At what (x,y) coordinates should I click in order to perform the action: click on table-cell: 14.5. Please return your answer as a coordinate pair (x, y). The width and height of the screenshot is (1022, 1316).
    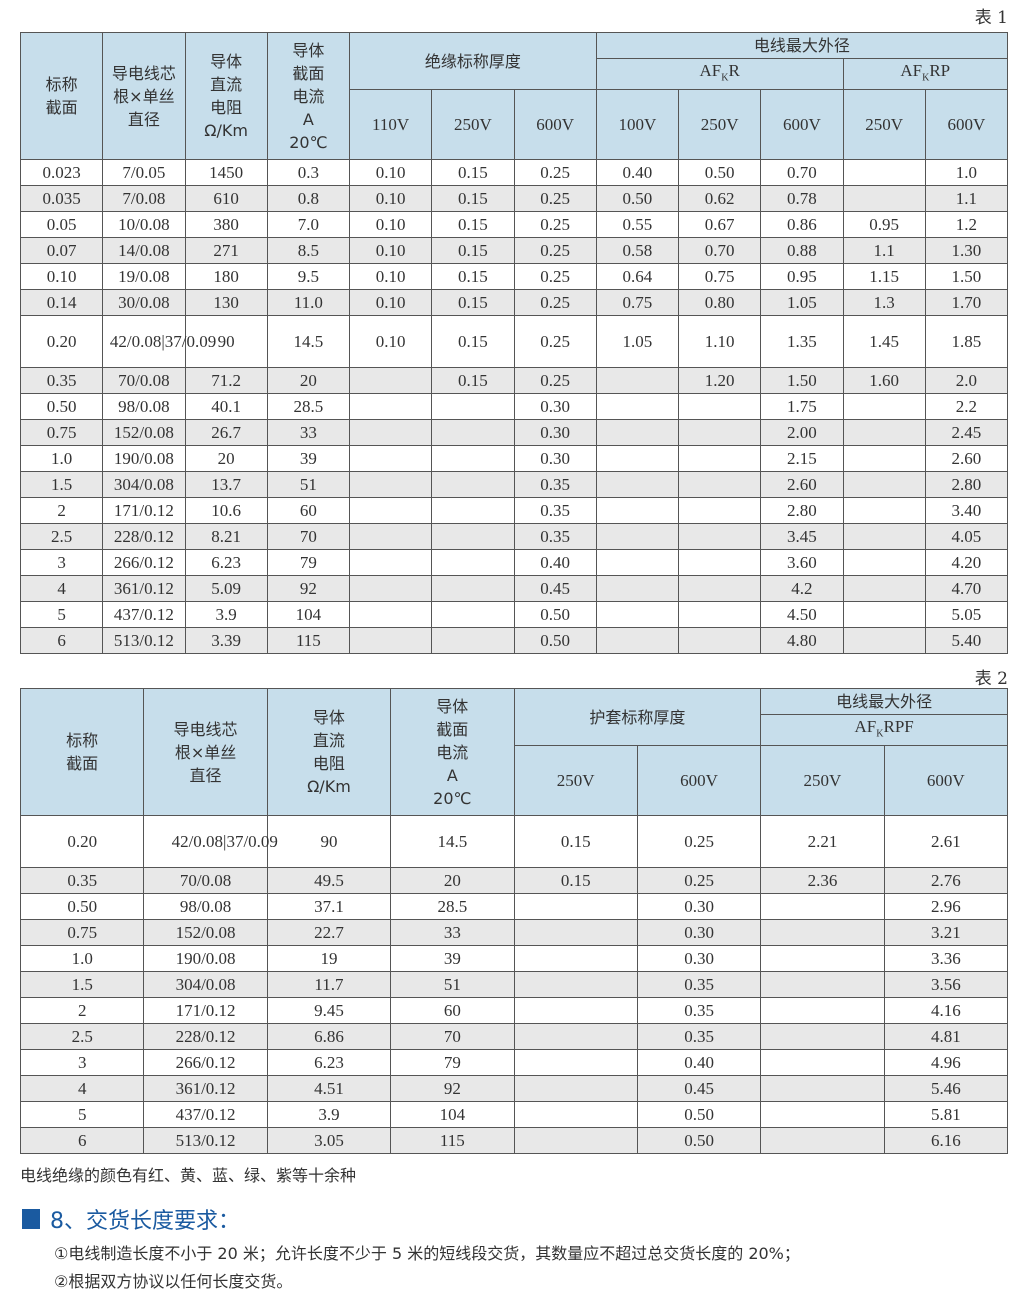
    Looking at the image, I should click on (308, 342).